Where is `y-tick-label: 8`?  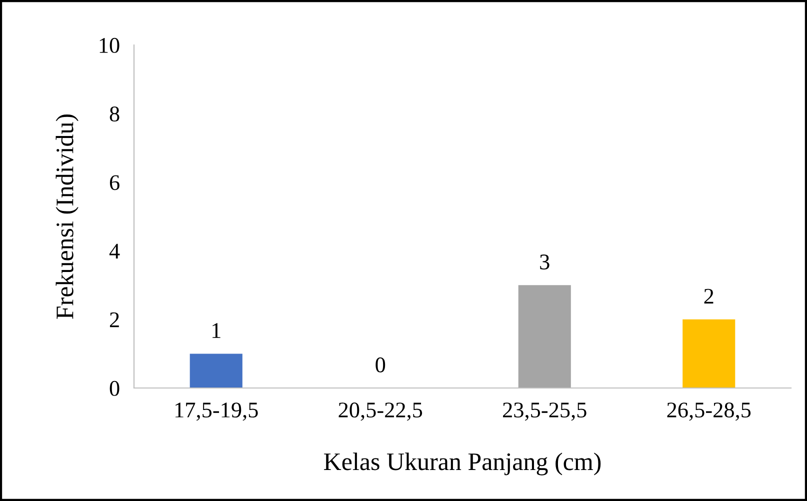 y-tick-label: 8 is located at coordinates (115, 114).